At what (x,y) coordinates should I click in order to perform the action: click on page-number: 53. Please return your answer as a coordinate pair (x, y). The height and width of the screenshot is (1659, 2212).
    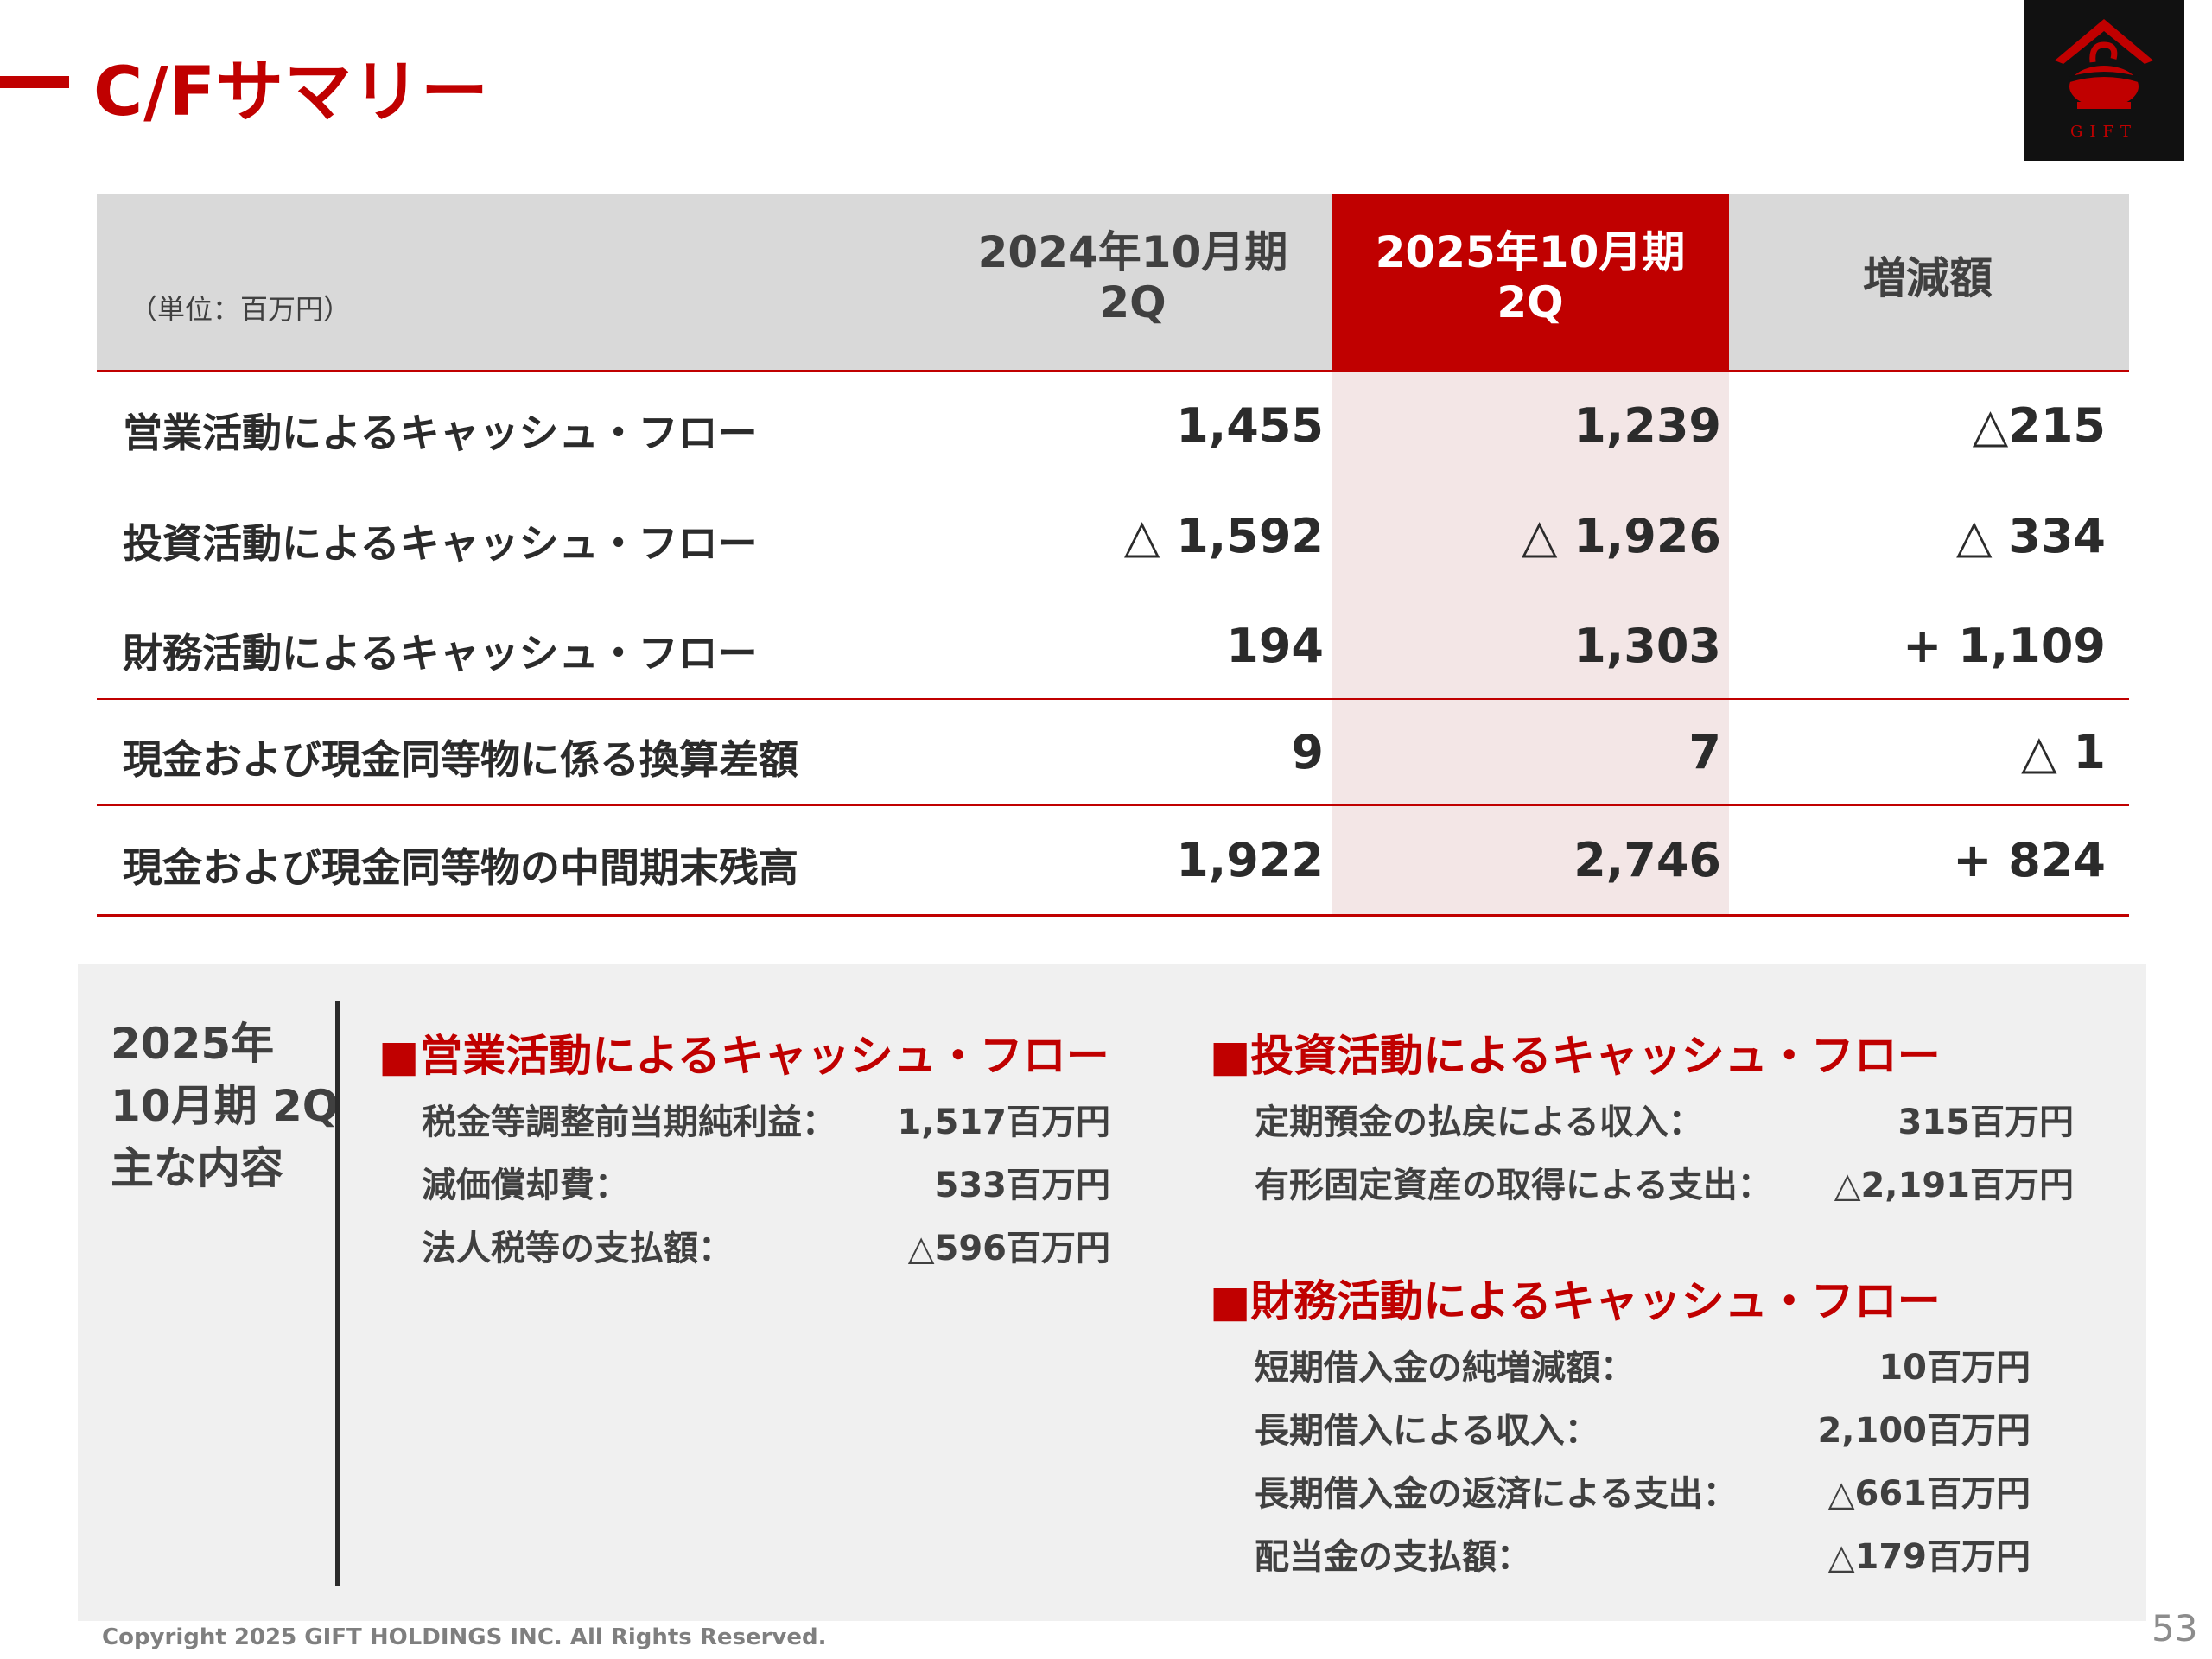
    Looking at the image, I should click on (2175, 1628).